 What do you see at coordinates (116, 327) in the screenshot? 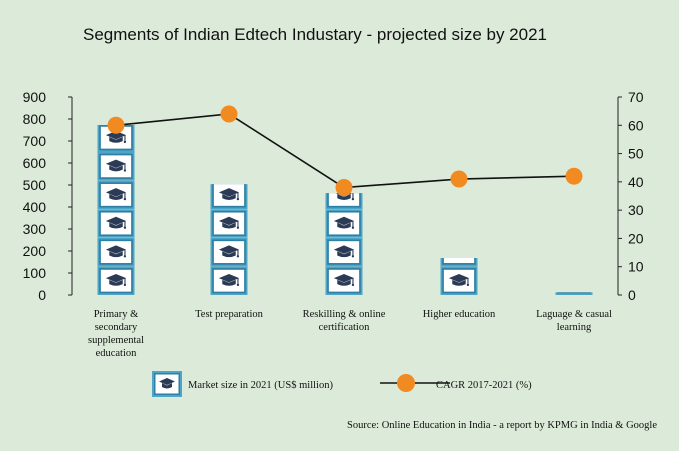
I see `category-label-line: secondary` at bounding box center [116, 327].